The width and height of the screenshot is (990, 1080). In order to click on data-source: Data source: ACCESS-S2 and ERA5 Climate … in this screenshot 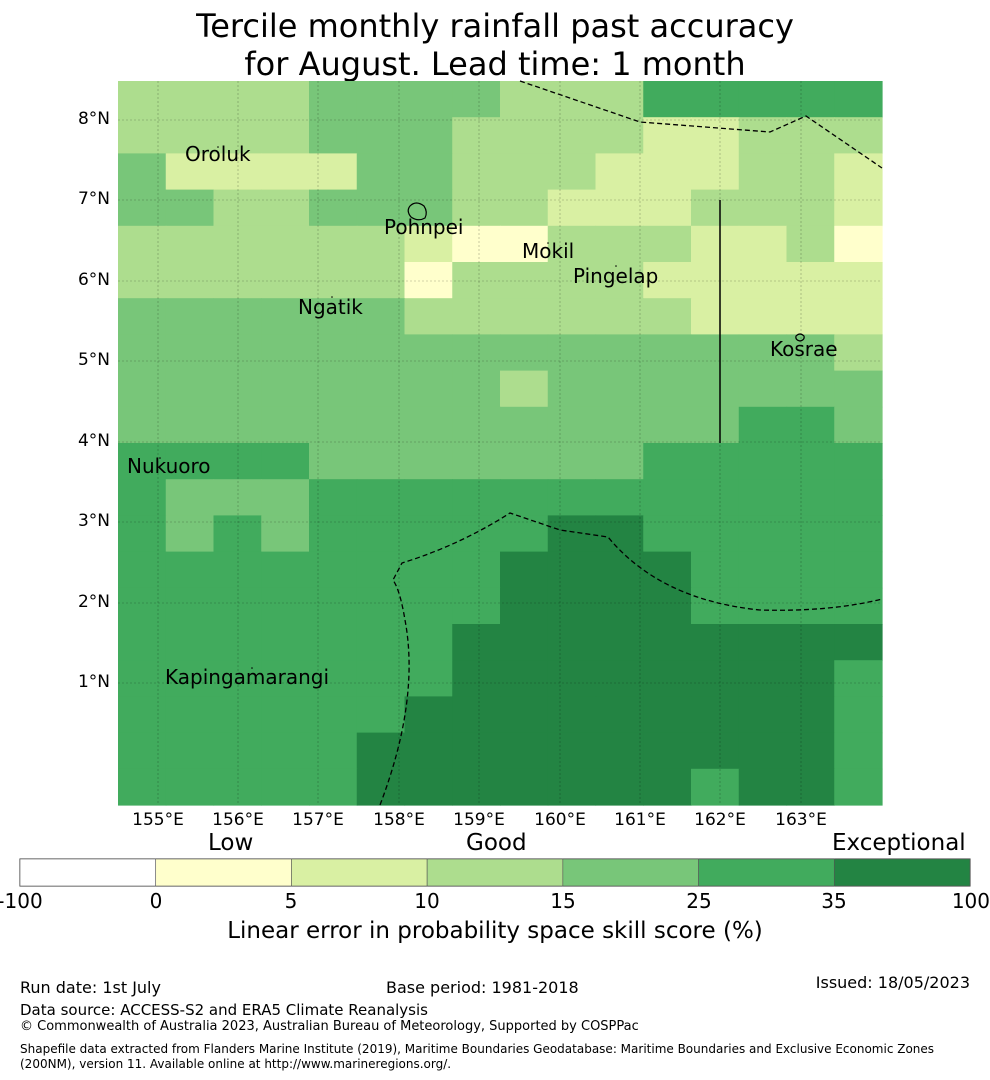, I will do `click(224, 1010)`.